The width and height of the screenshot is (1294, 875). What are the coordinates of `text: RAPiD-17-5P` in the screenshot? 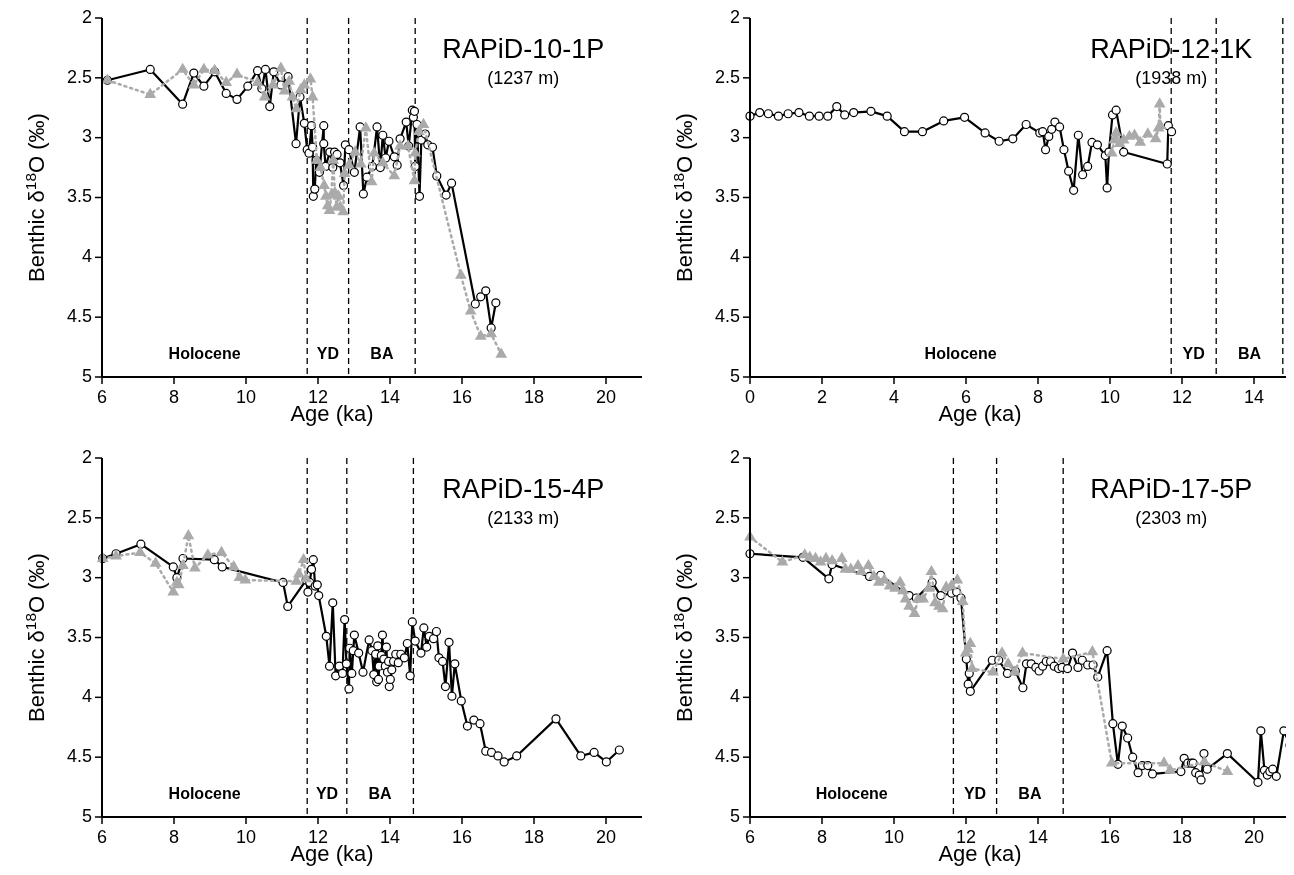 It's located at (1171, 489).